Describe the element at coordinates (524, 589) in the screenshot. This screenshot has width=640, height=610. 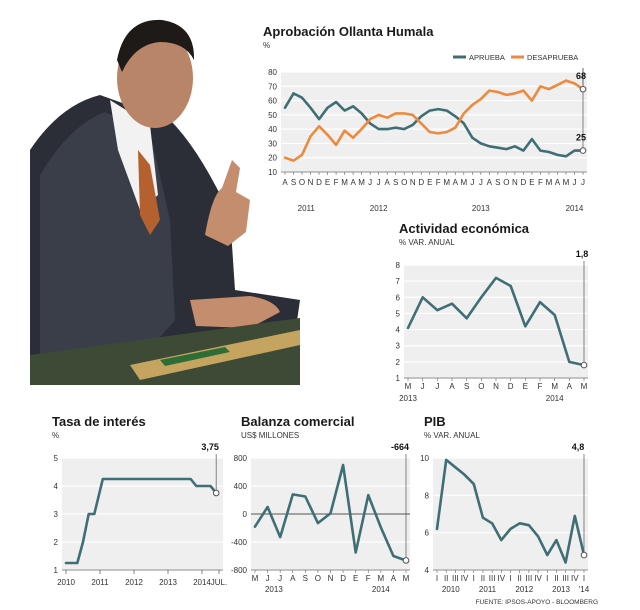
I see `pib-year-label: 2012` at that location.